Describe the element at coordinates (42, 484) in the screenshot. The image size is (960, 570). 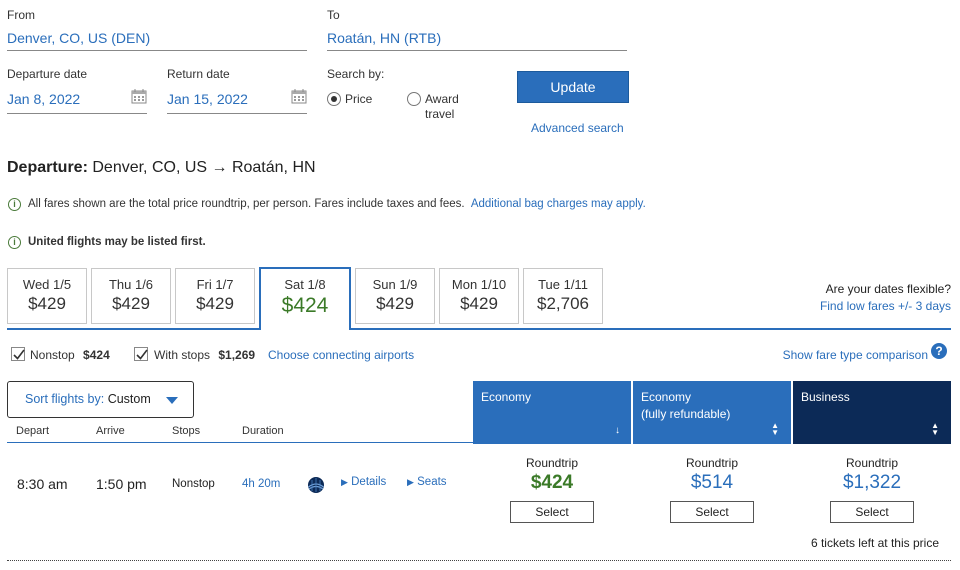
I see `flight-depart-time: 8:30 am` at that location.